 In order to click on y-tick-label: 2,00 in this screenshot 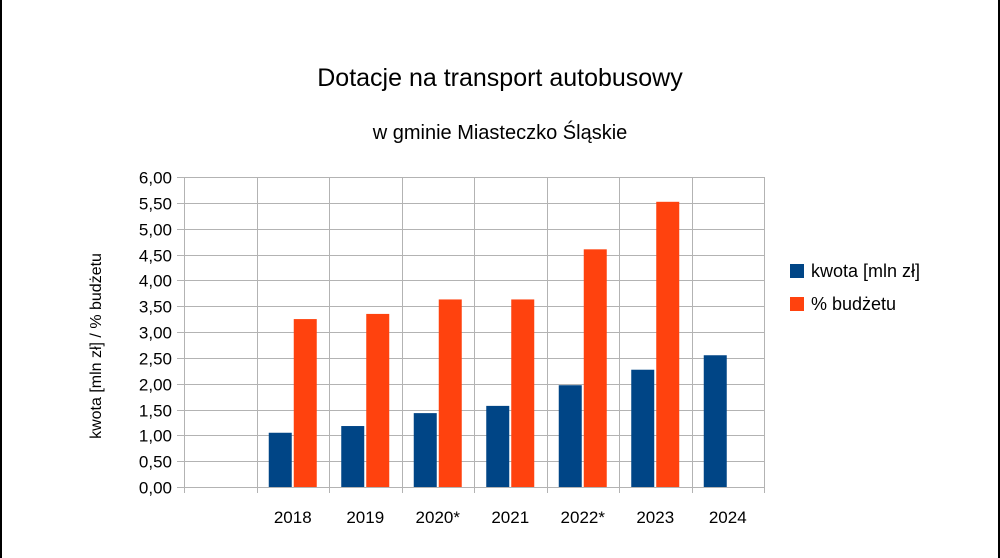, I will do `click(155, 385)`.